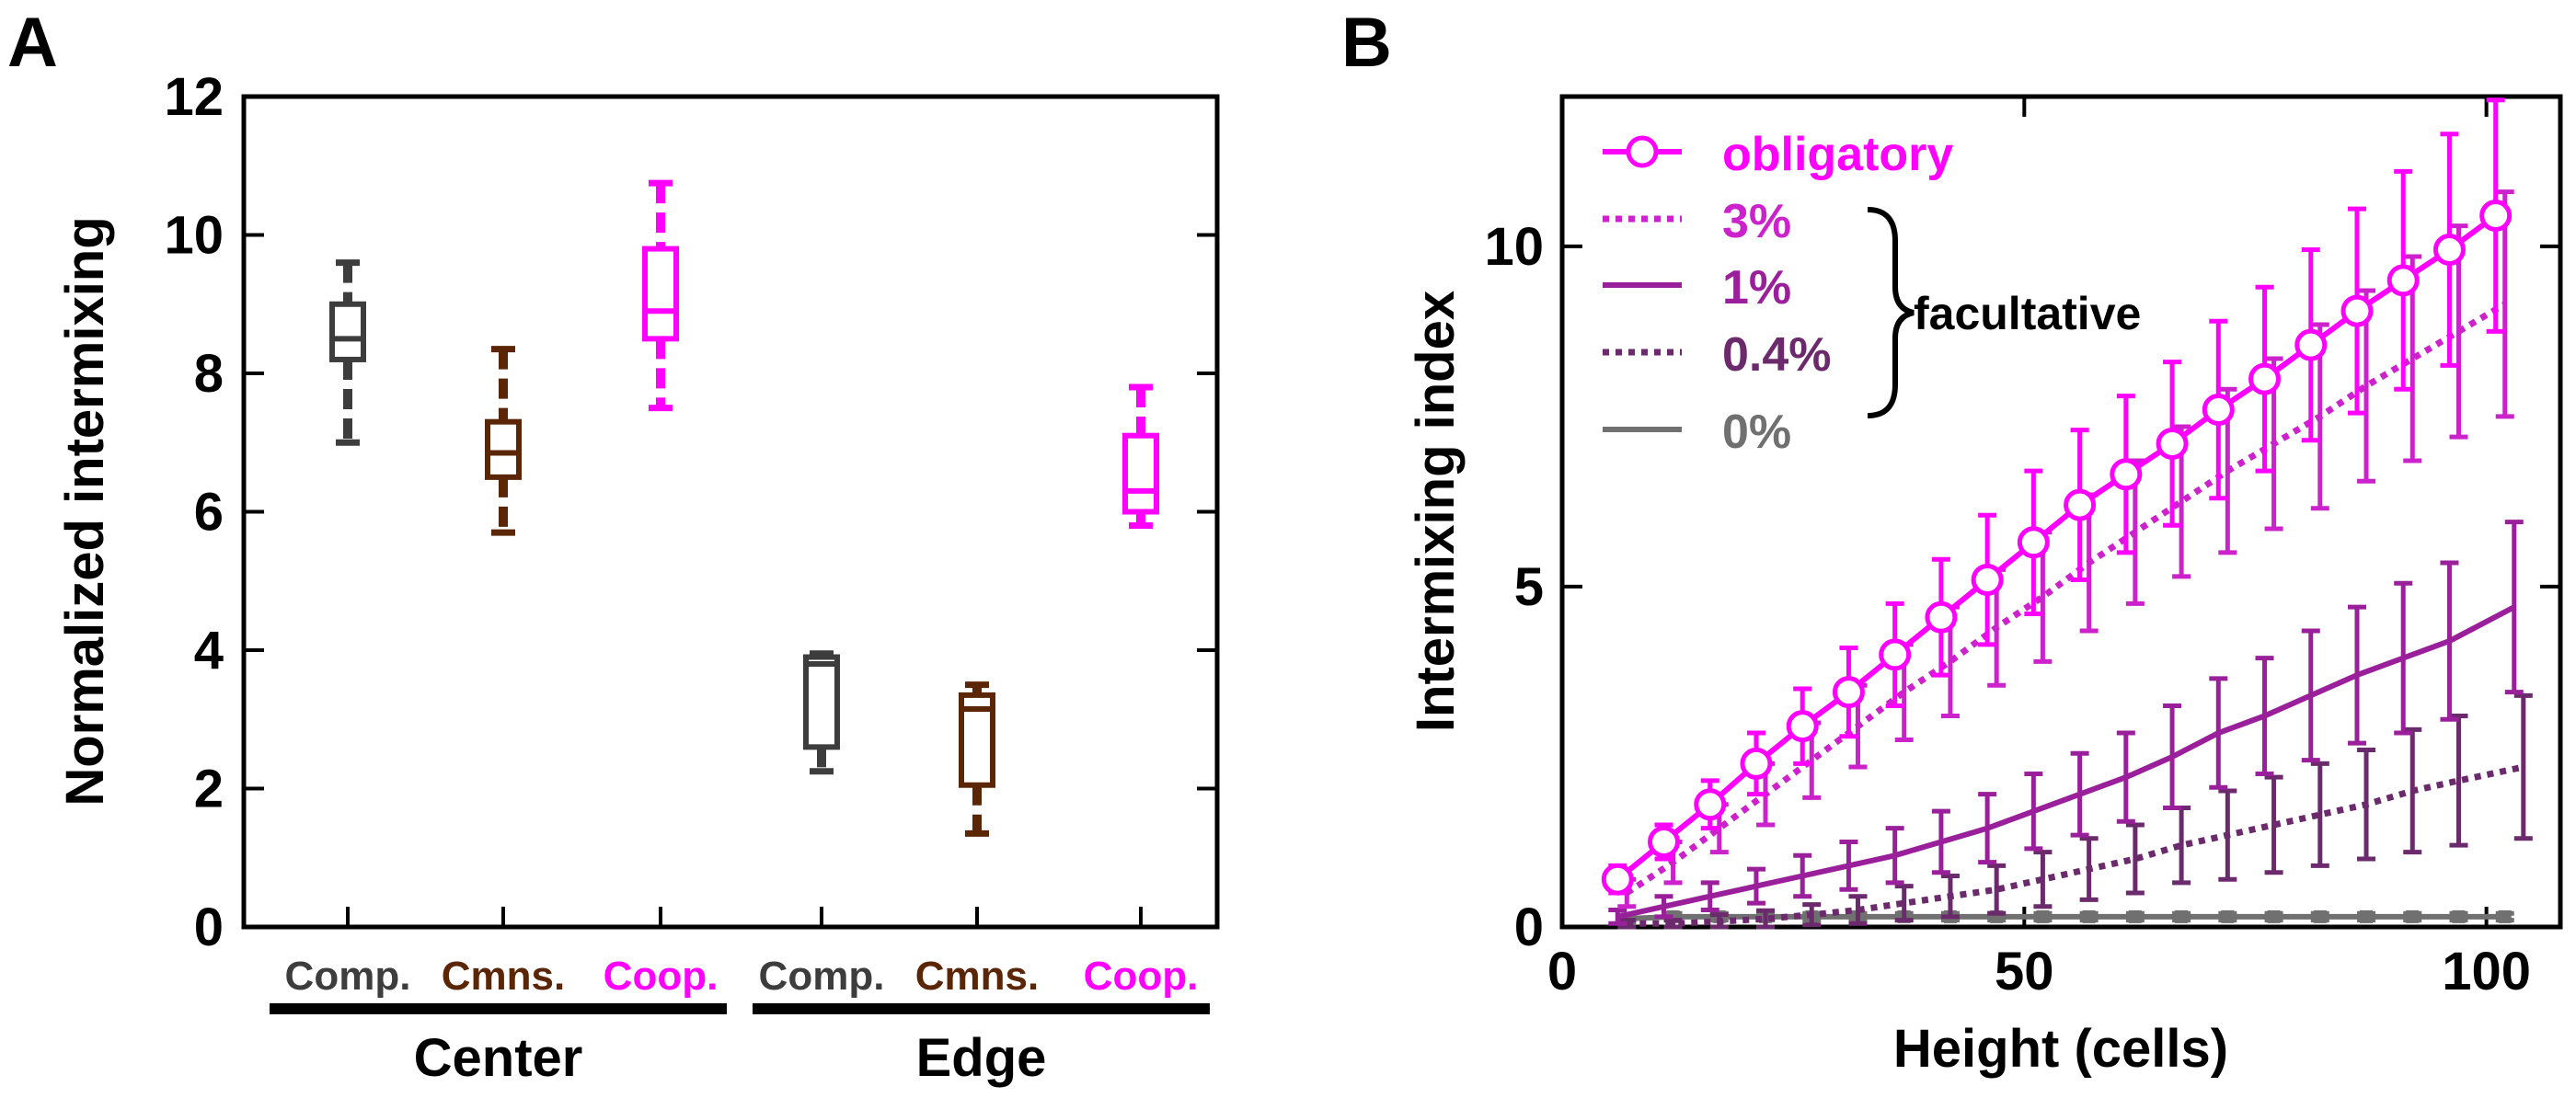 This screenshot has width=2576, height=1098. Describe the element at coordinates (1140, 655) in the screenshot. I see `box-edge-coop` at that location.